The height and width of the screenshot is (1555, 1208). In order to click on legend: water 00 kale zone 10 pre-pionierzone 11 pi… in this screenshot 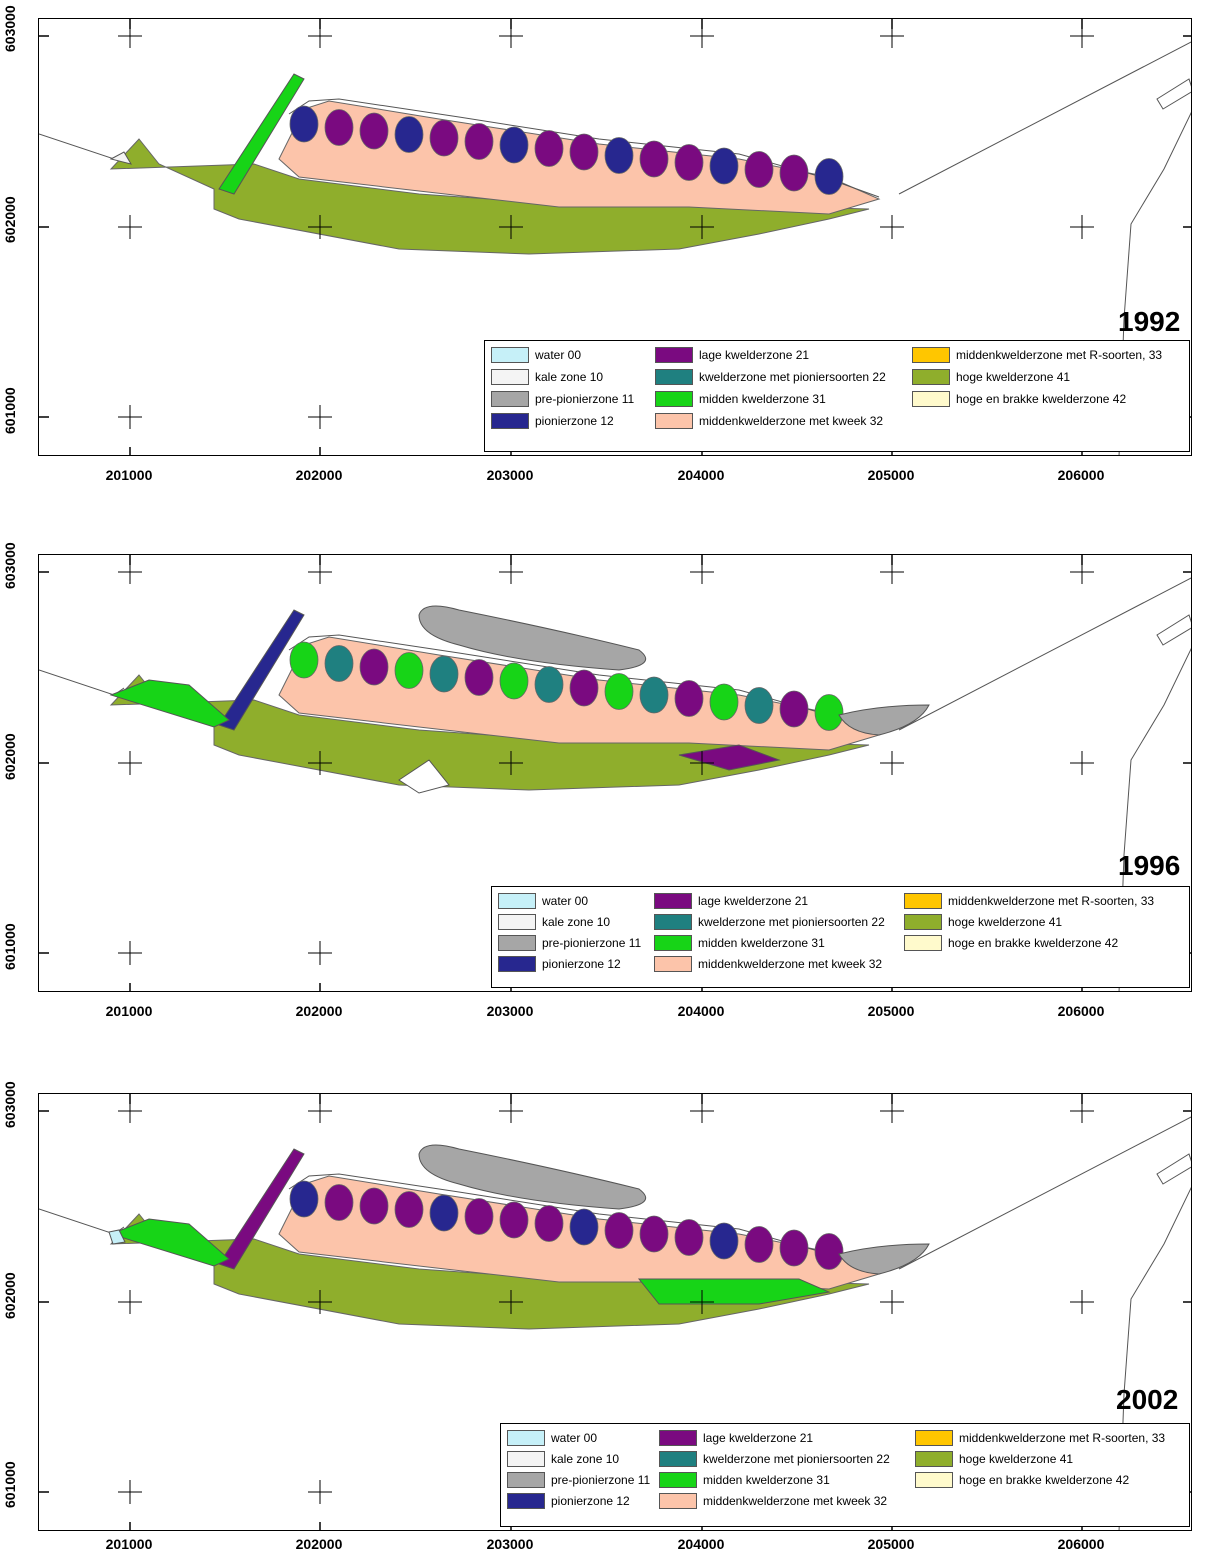, I will do `click(845, 1475)`.